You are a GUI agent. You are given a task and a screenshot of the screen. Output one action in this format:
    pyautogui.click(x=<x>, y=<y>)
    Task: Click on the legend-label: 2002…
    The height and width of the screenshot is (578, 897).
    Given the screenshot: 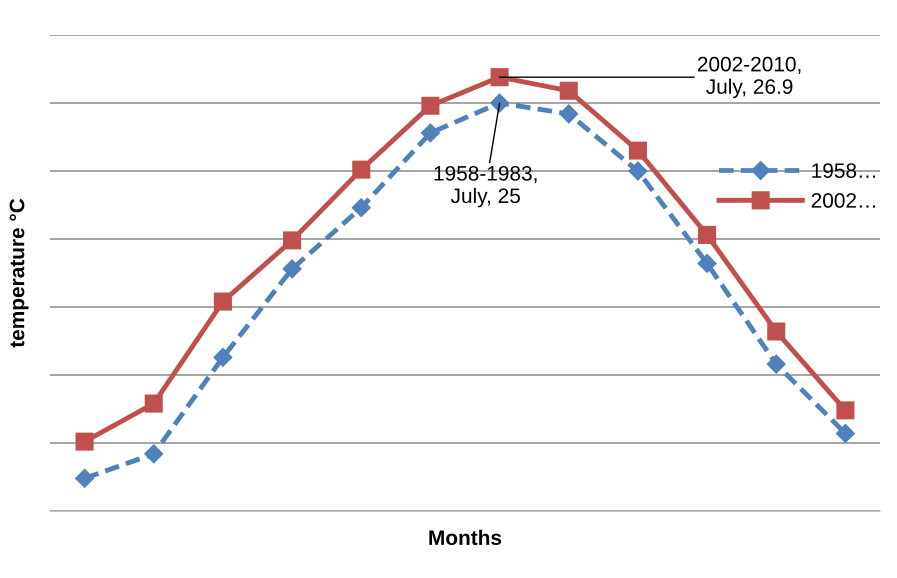 What is the action you would take?
    pyautogui.click(x=844, y=200)
    